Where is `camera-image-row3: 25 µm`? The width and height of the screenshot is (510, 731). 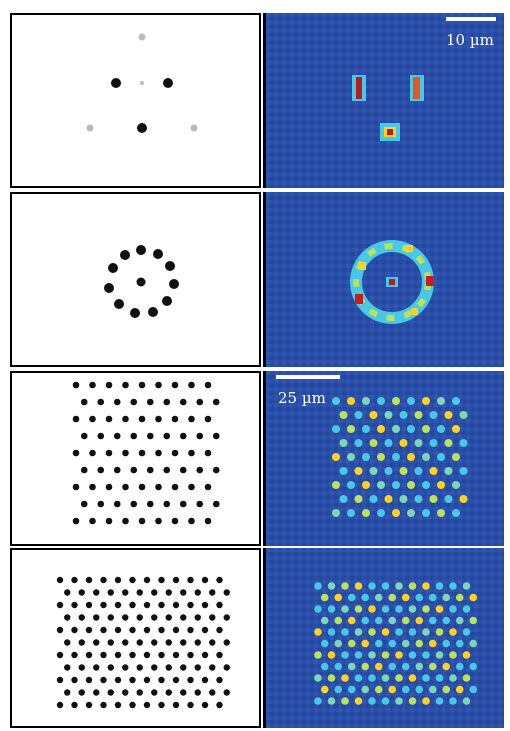 camera-image-row3: 25 µm is located at coordinates (383, 458).